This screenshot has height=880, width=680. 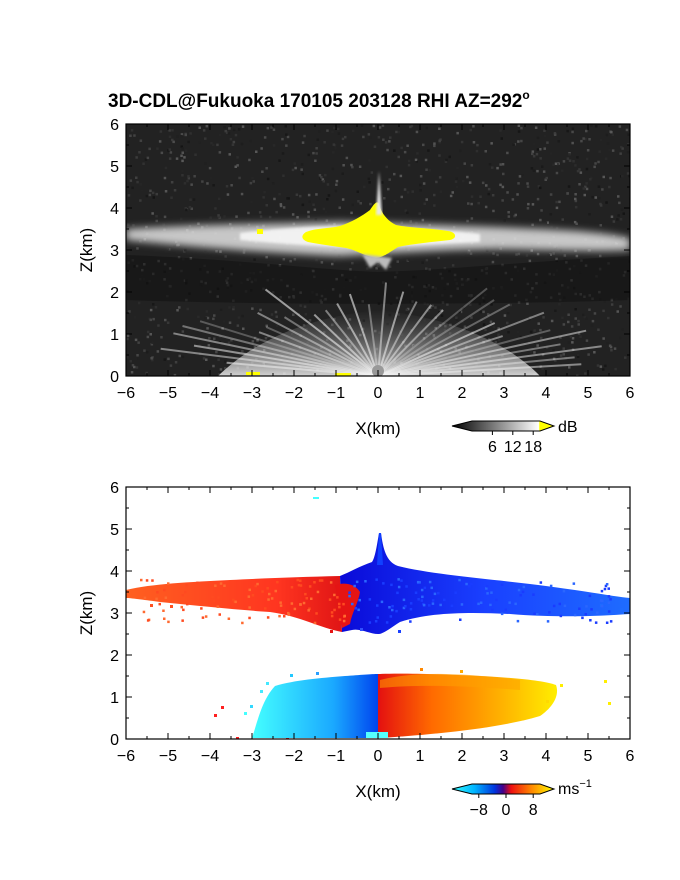 I want to click on surface-speck, so click(x=253, y=373).